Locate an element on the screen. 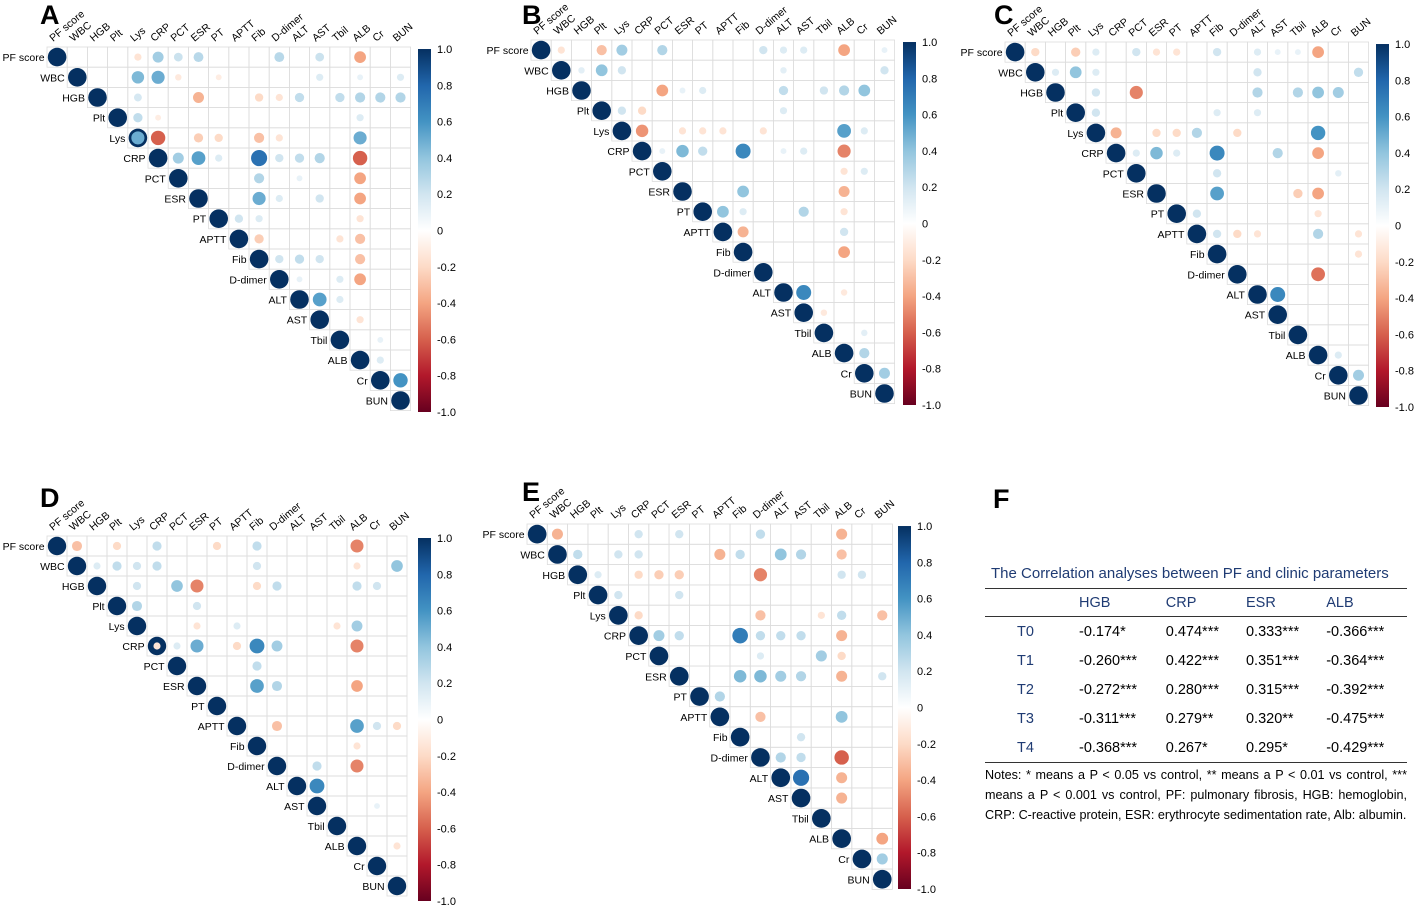 The height and width of the screenshot is (906, 1417). corr-circle-plt-esr is located at coordinates (197, 606).